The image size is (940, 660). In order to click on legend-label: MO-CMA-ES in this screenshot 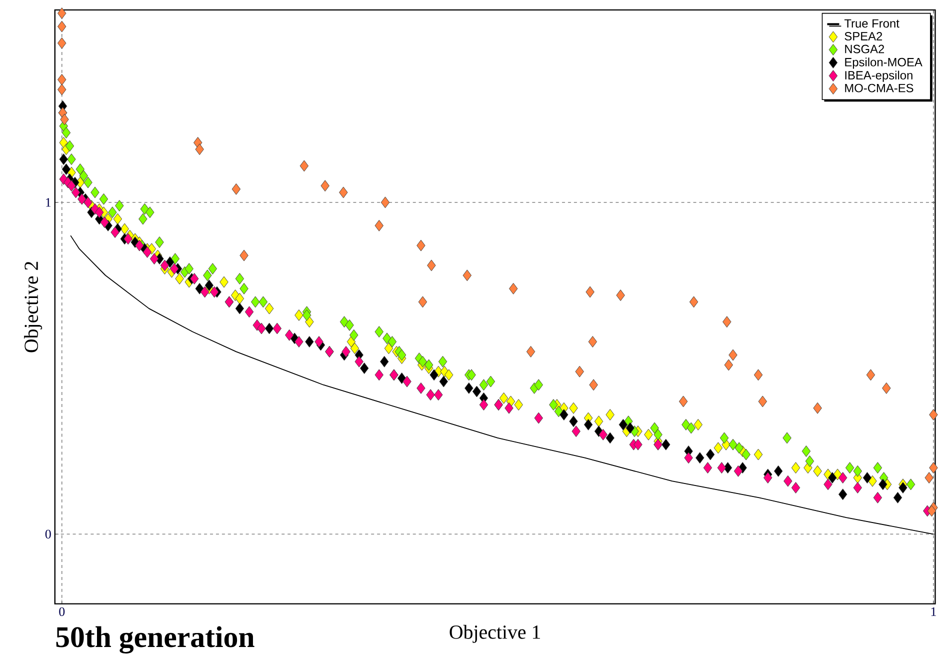, I will do `click(879, 88)`.